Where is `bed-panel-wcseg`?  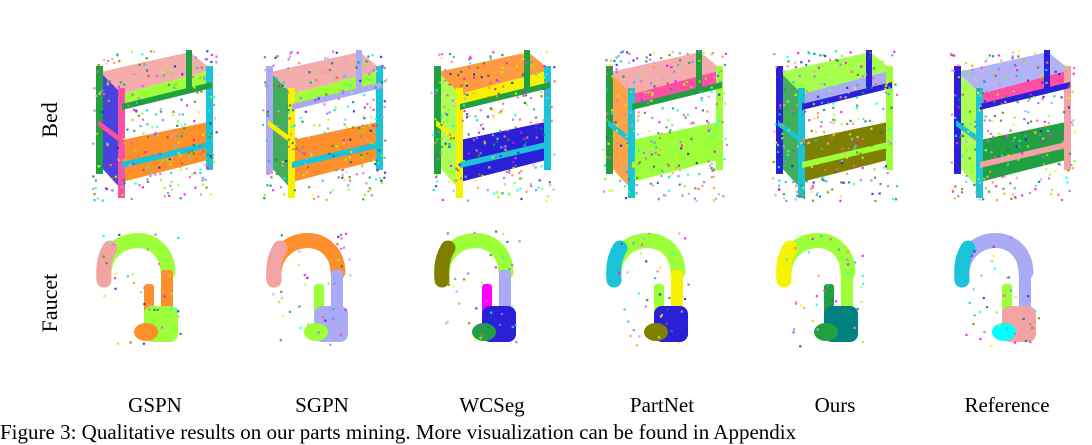
bed-panel-wcseg is located at coordinates (493, 126).